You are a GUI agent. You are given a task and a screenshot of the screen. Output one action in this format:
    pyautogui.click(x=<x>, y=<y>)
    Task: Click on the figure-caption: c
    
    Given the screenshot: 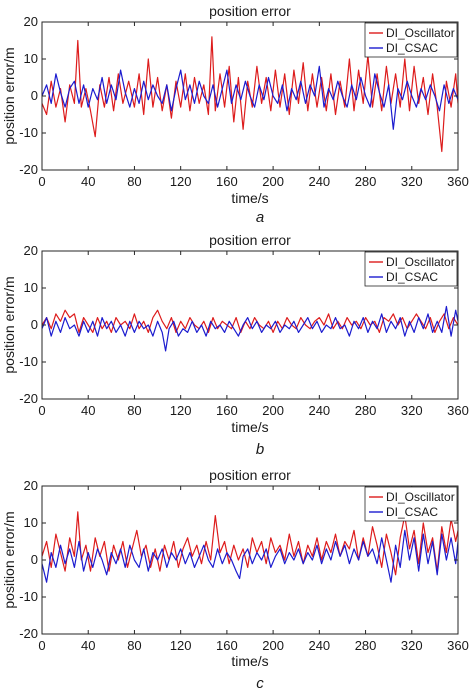 What is the action you would take?
    pyautogui.click(x=260, y=683)
    